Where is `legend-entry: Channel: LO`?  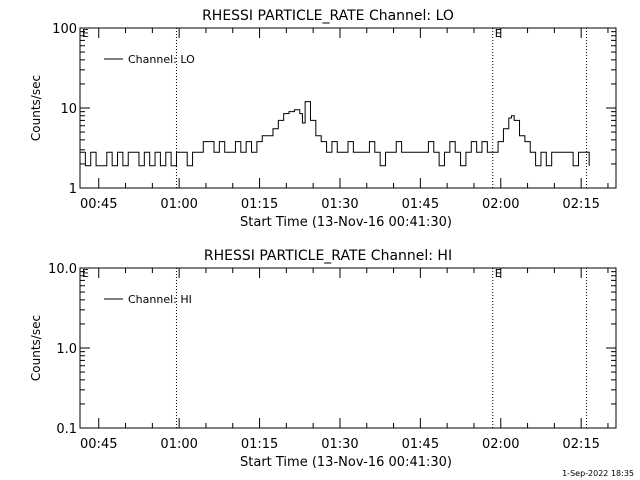
legend-entry: Channel: LO is located at coordinates (161, 59).